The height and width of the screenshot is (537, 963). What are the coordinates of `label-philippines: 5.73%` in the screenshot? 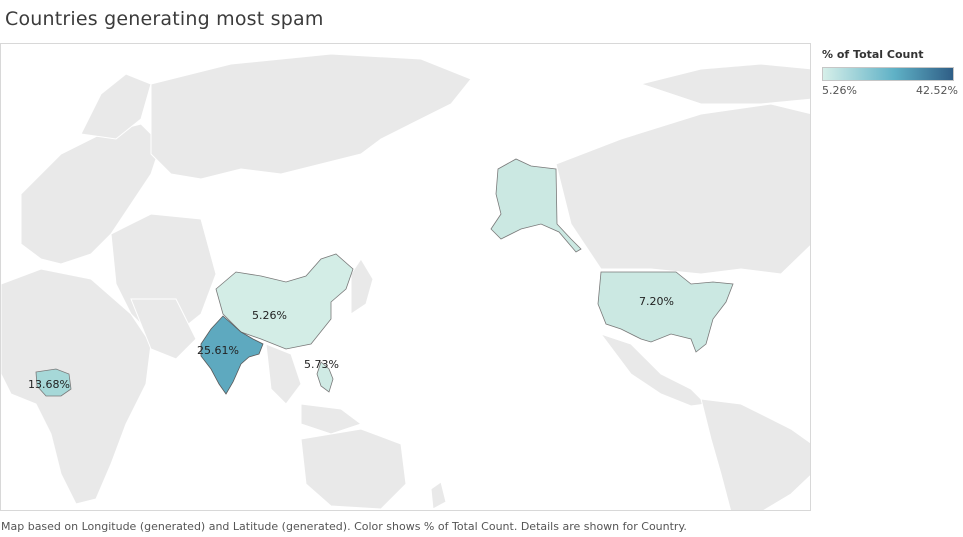 It's located at (321, 364).